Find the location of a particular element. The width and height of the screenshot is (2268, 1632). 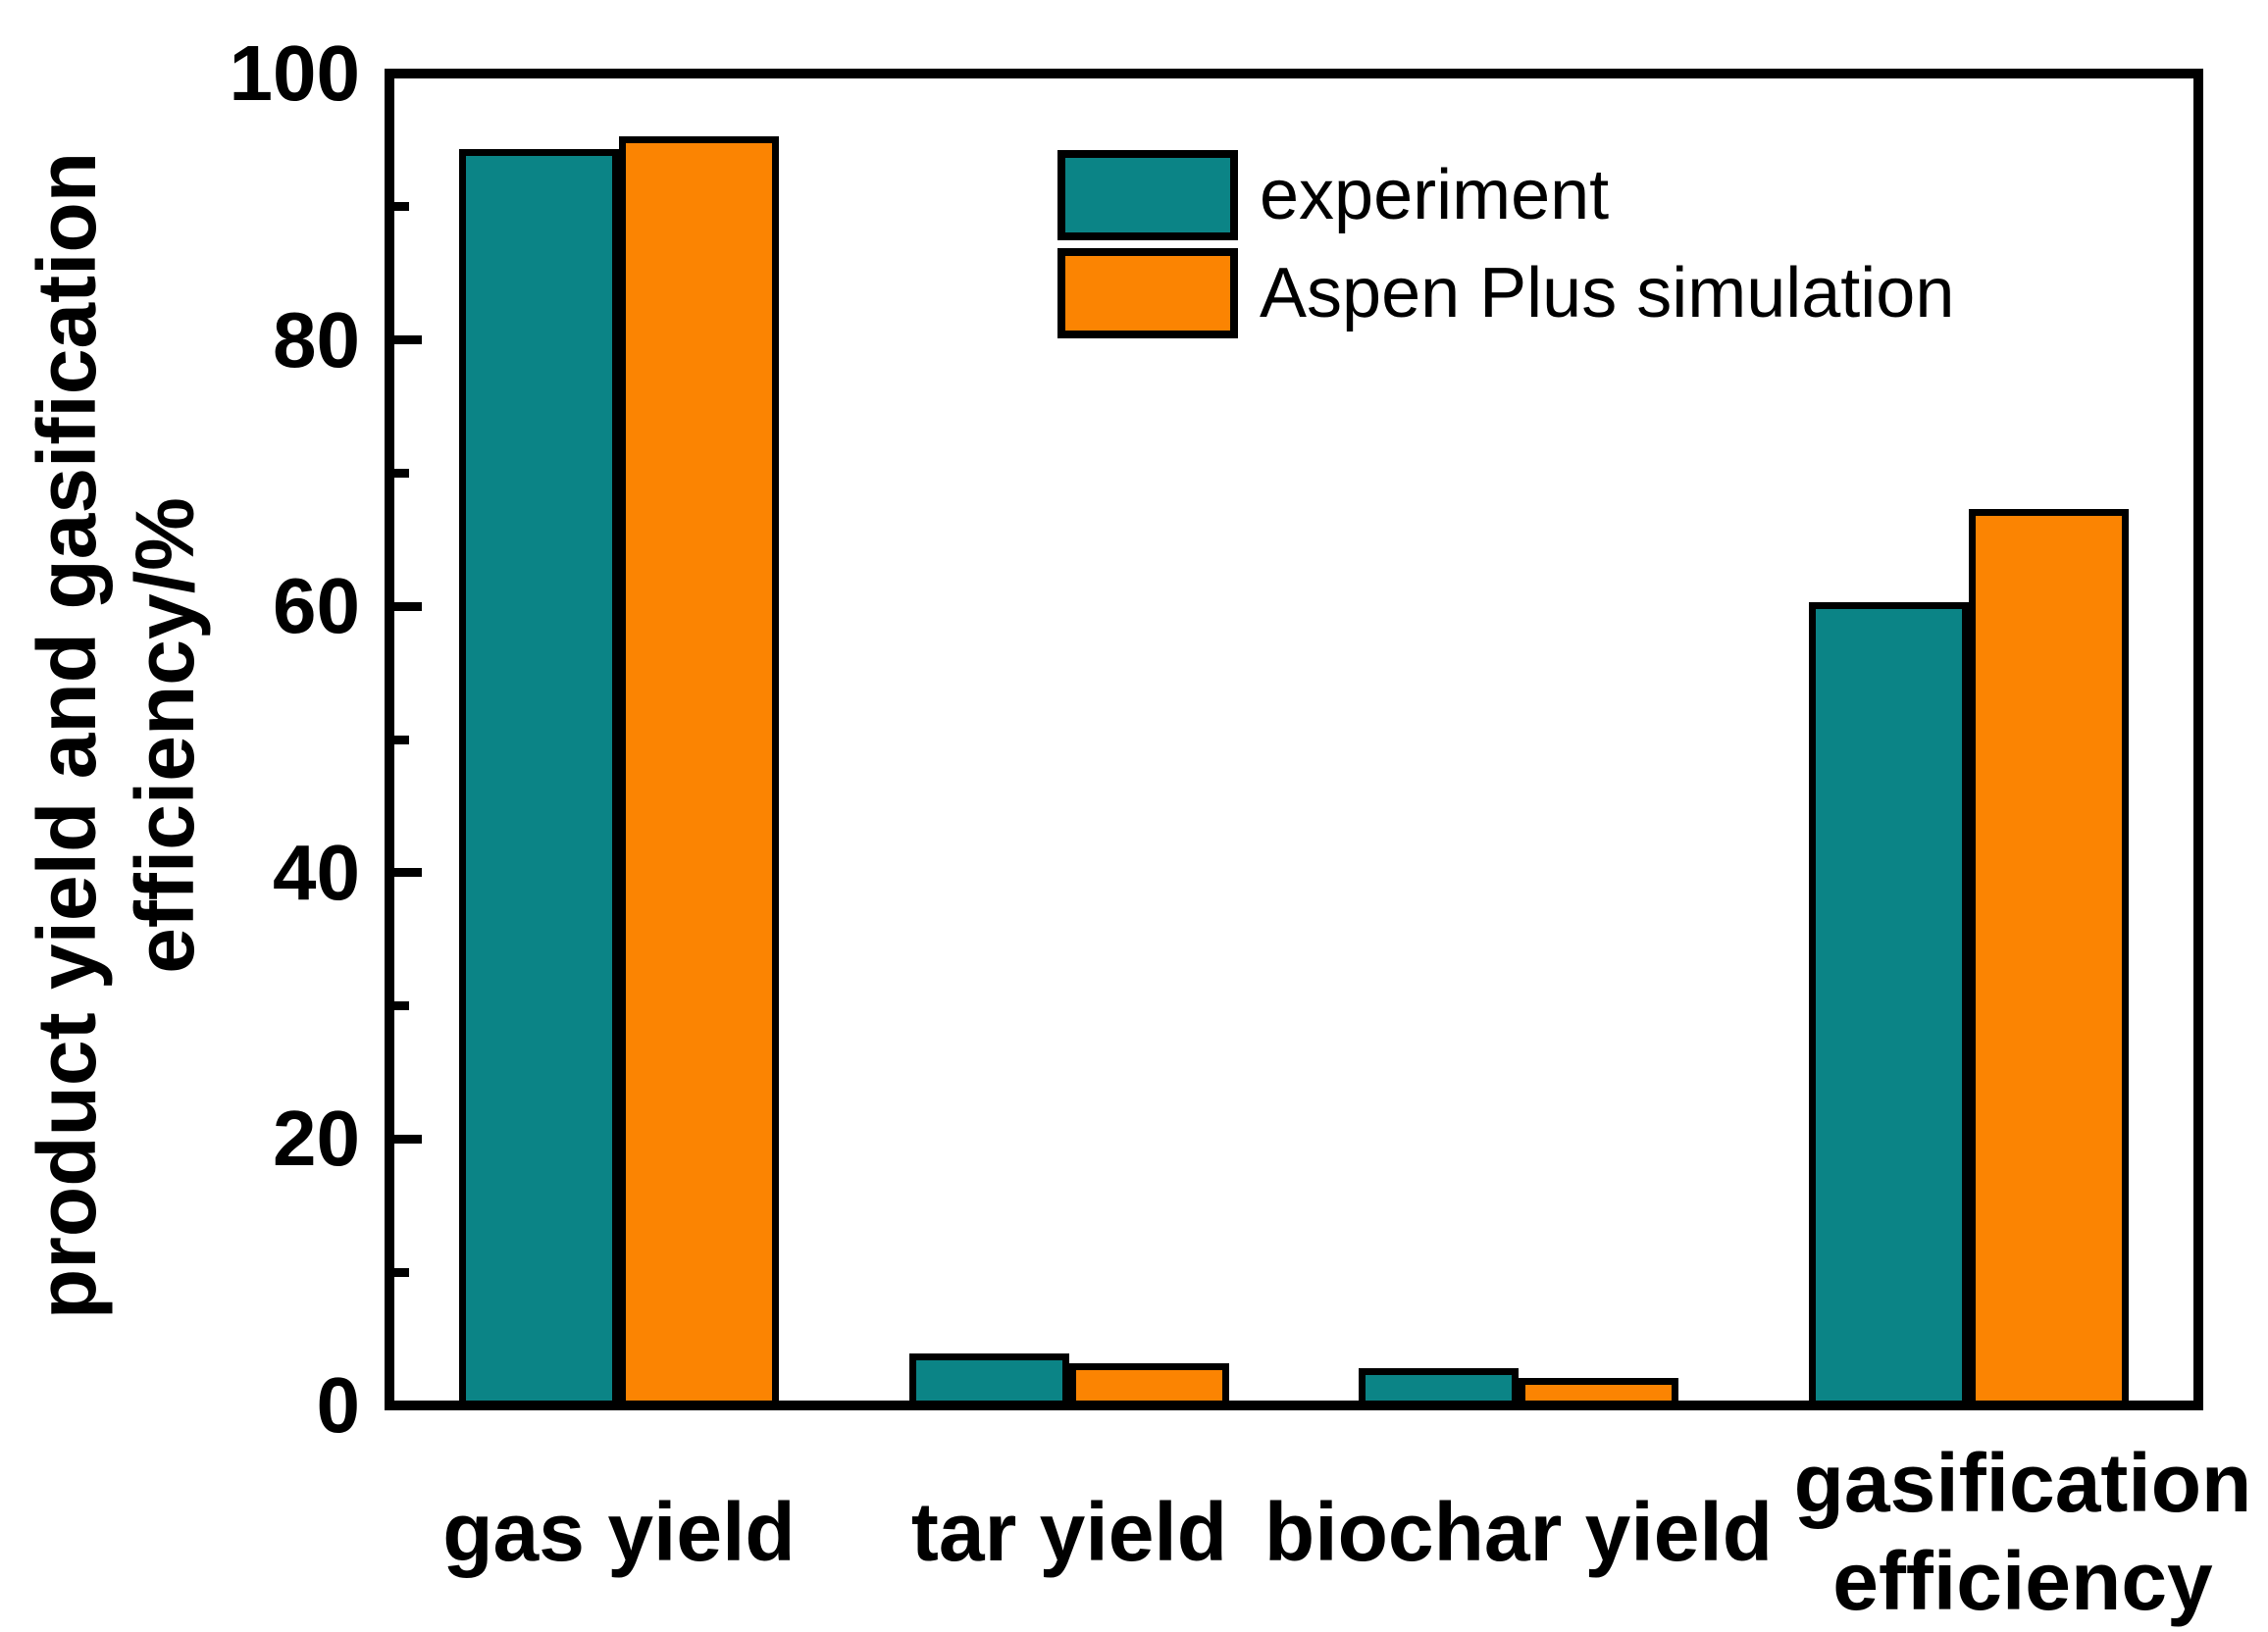

x-category-label-line: tar yield is located at coordinates (1069, 1532).